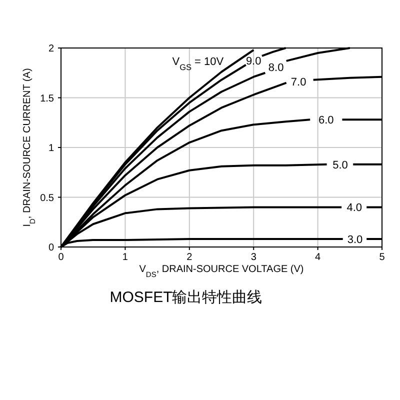 The width and height of the screenshot is (400, 400). Describe the element at coordinates (125, 257) in the screenshot. I see `x-tick-label: 1` at that location.